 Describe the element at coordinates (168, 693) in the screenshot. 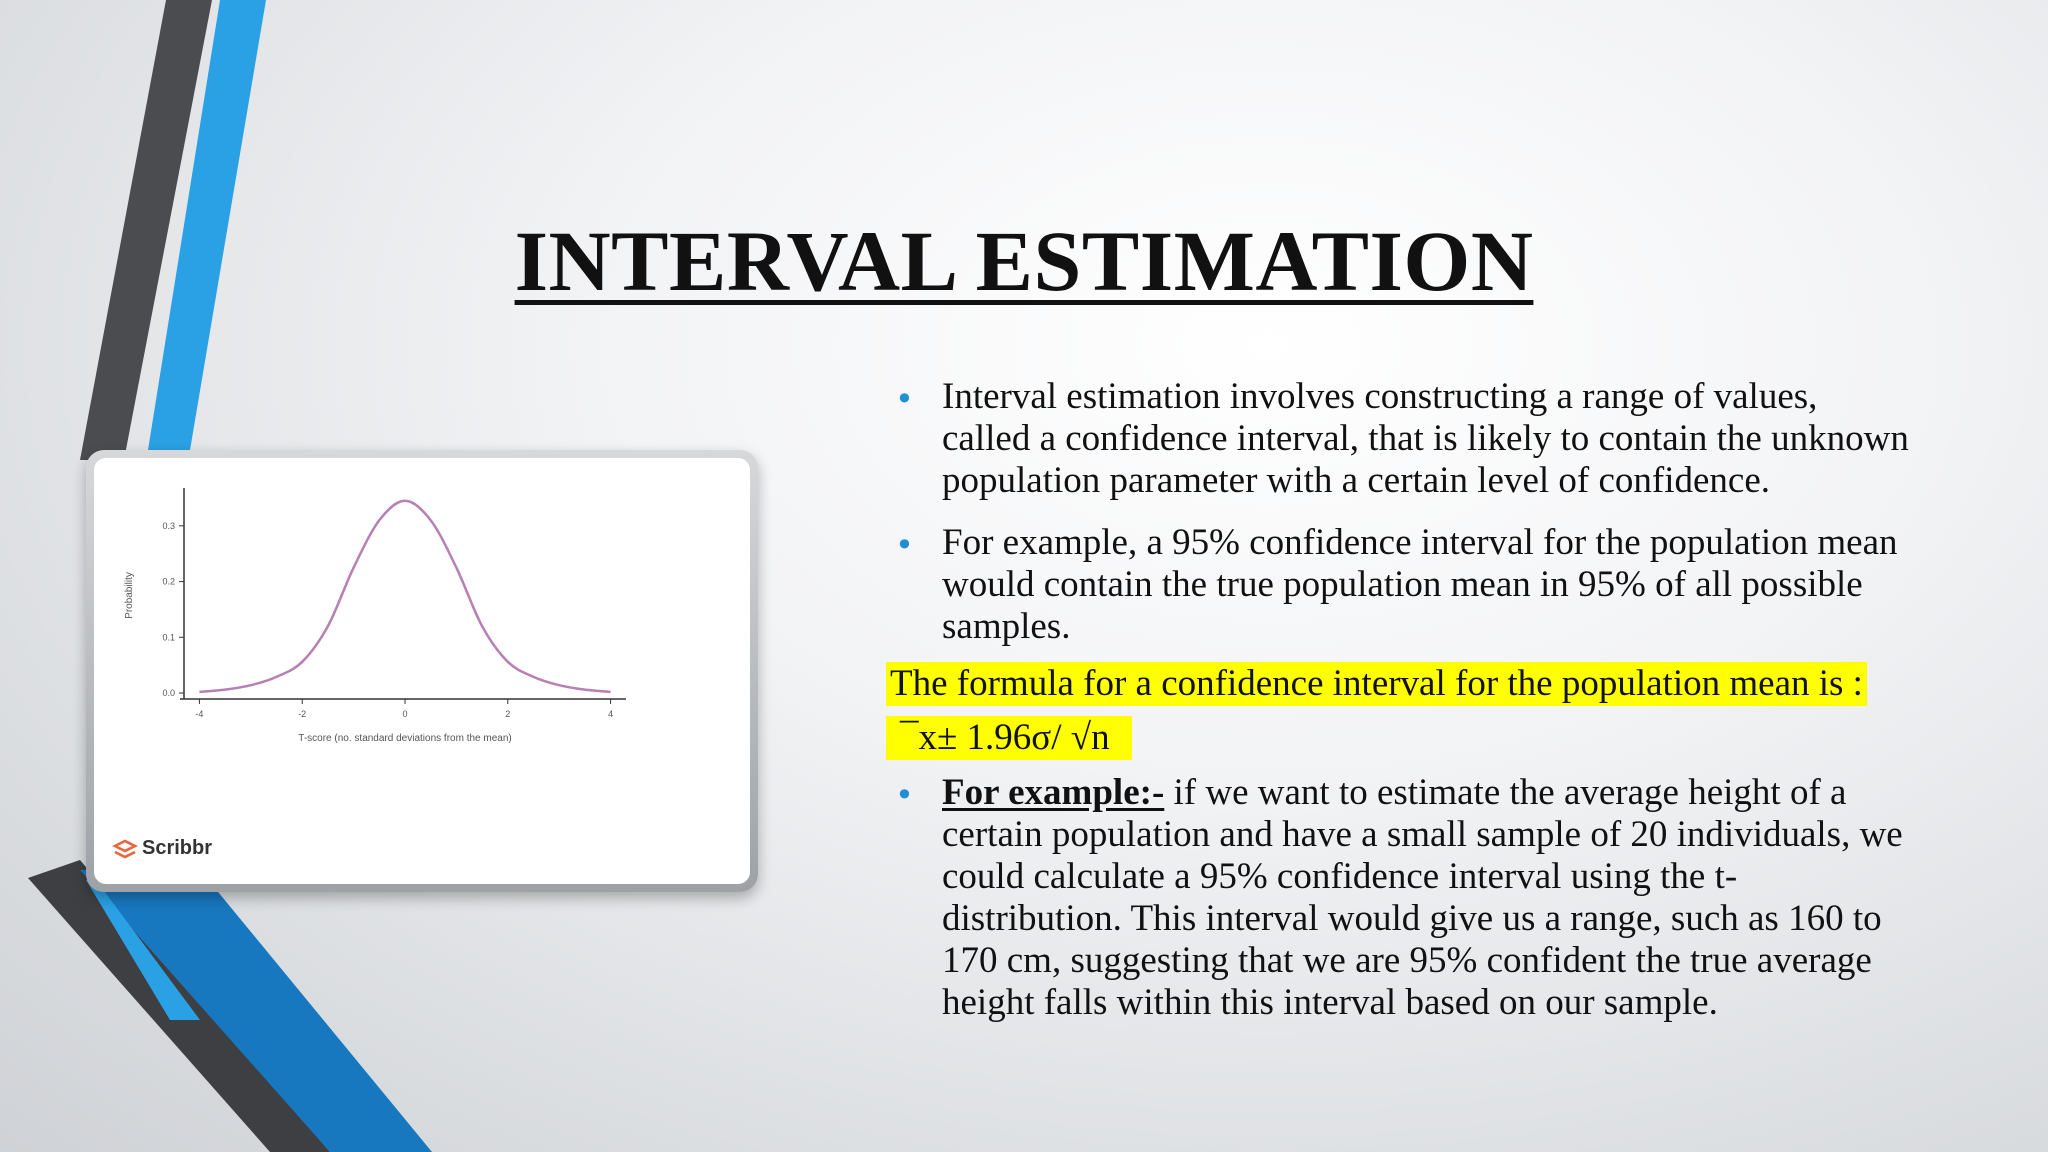

I see `y-tick-label: 0.0` at that location.